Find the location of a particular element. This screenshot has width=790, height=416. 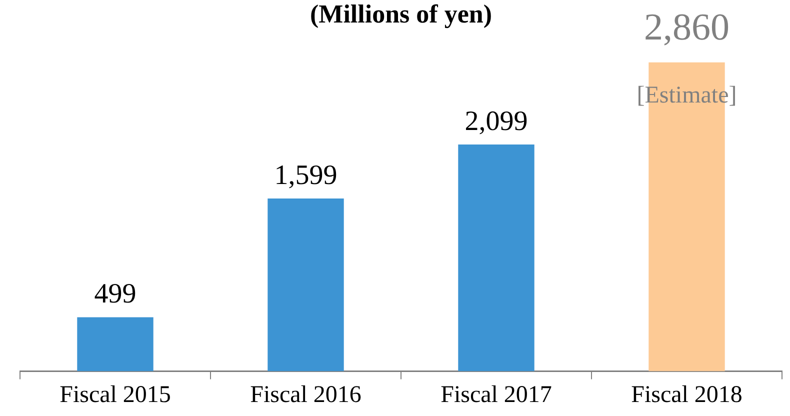

x-tick-label: Fiscal 2016 is located at coordinates (306, 395).